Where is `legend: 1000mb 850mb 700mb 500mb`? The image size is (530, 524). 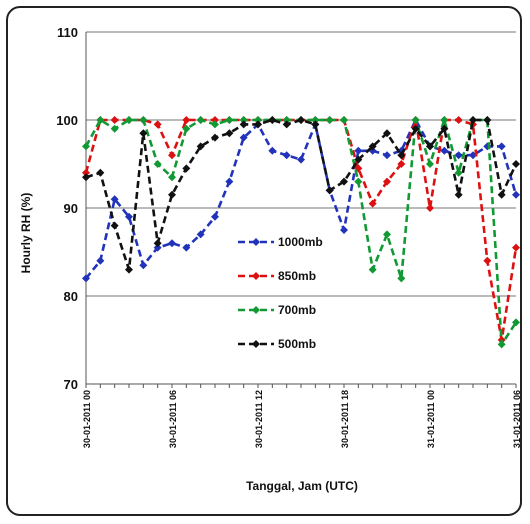
legend: 1000mb 850mb 700mb 500mb is located at coordinates (280, 293).